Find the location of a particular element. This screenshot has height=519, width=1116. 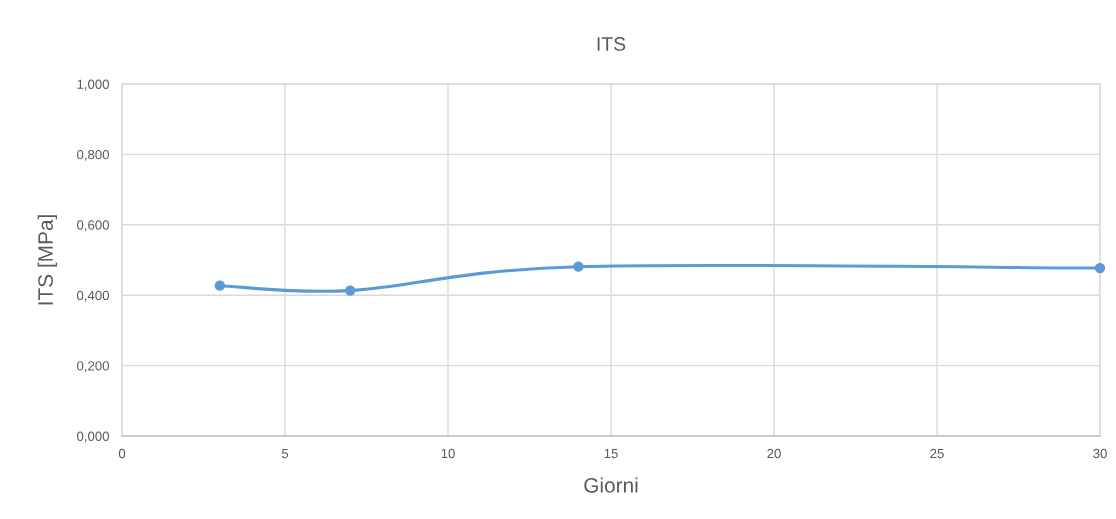

x-tick-label: 15 is located at coordinates (611, 453).